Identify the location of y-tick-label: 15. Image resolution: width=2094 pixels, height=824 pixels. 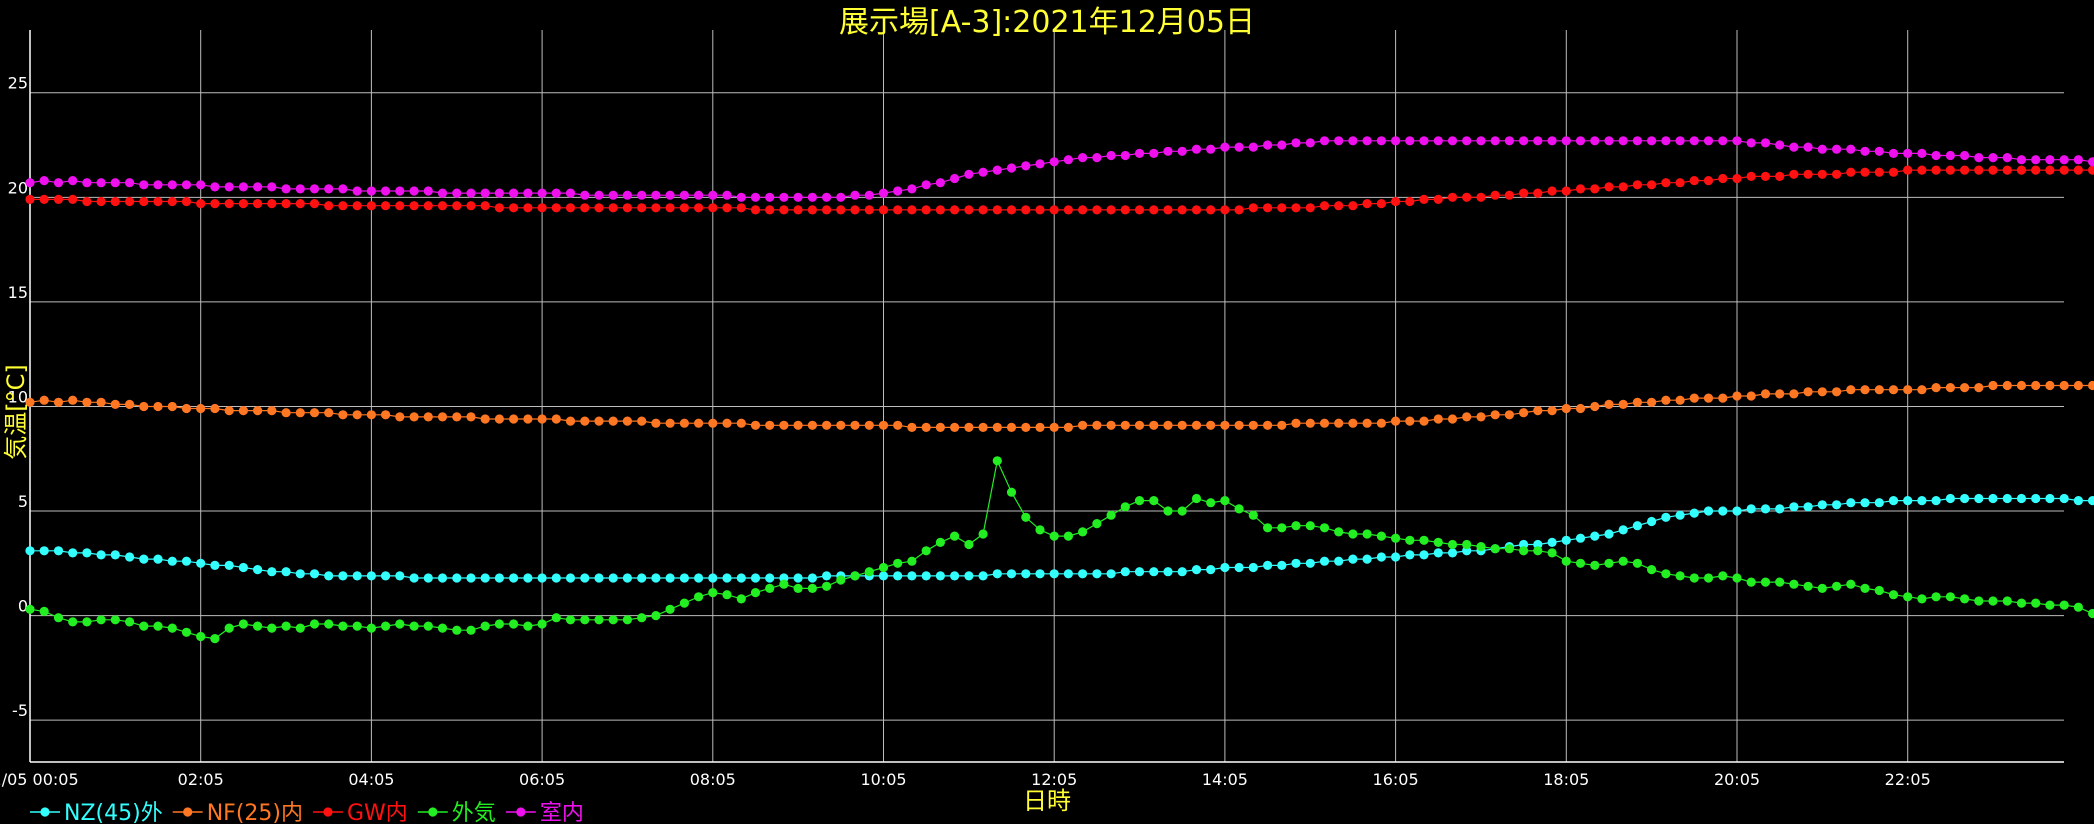
(18, 292).